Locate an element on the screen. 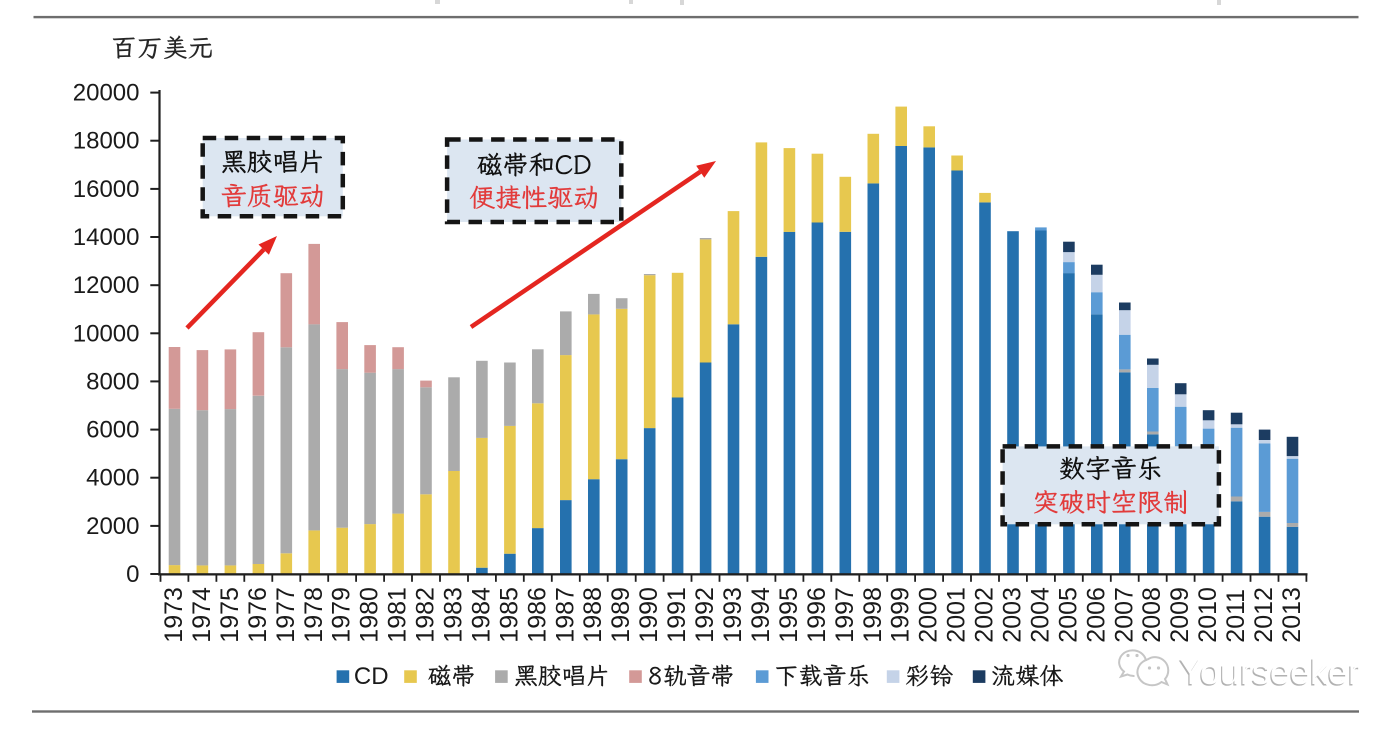 The height and width of the screenshot is (733, 1399). svg-text: CD is located at coordinates (371, 676).